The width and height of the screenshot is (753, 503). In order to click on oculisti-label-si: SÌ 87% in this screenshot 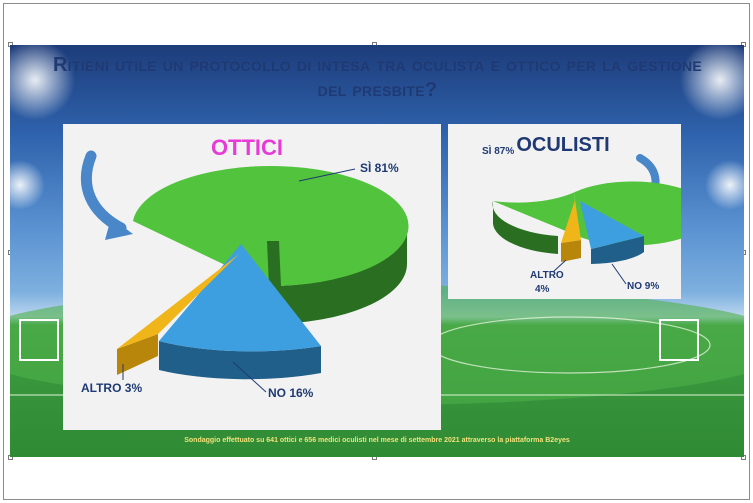, I will do `click(498, 150)`.